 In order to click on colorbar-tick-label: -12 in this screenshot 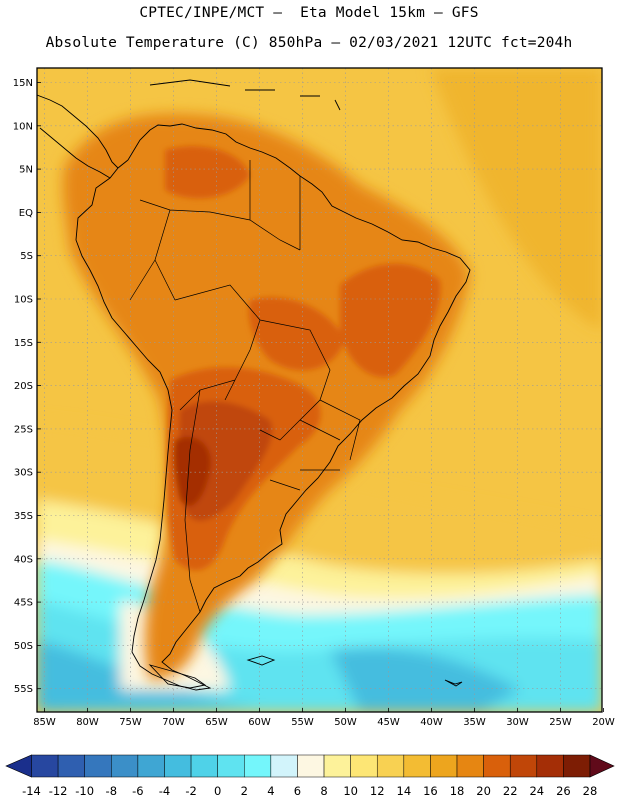, I will do `click(58, 791)`.